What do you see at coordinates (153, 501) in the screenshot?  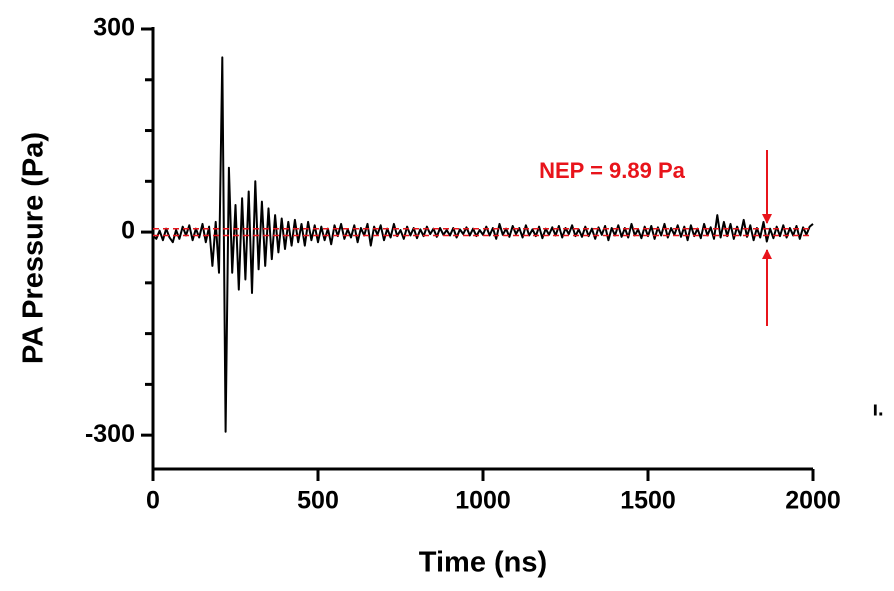 I see `x-tick-label: 0` at bounding box center [153, 501].